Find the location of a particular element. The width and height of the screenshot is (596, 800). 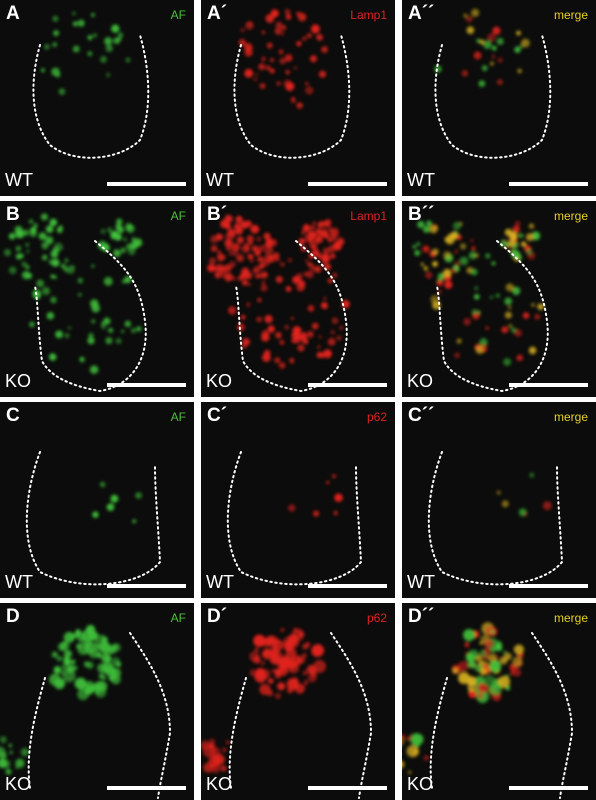

micrograph-panel: C AF WT is located at coordinates (97, 500).